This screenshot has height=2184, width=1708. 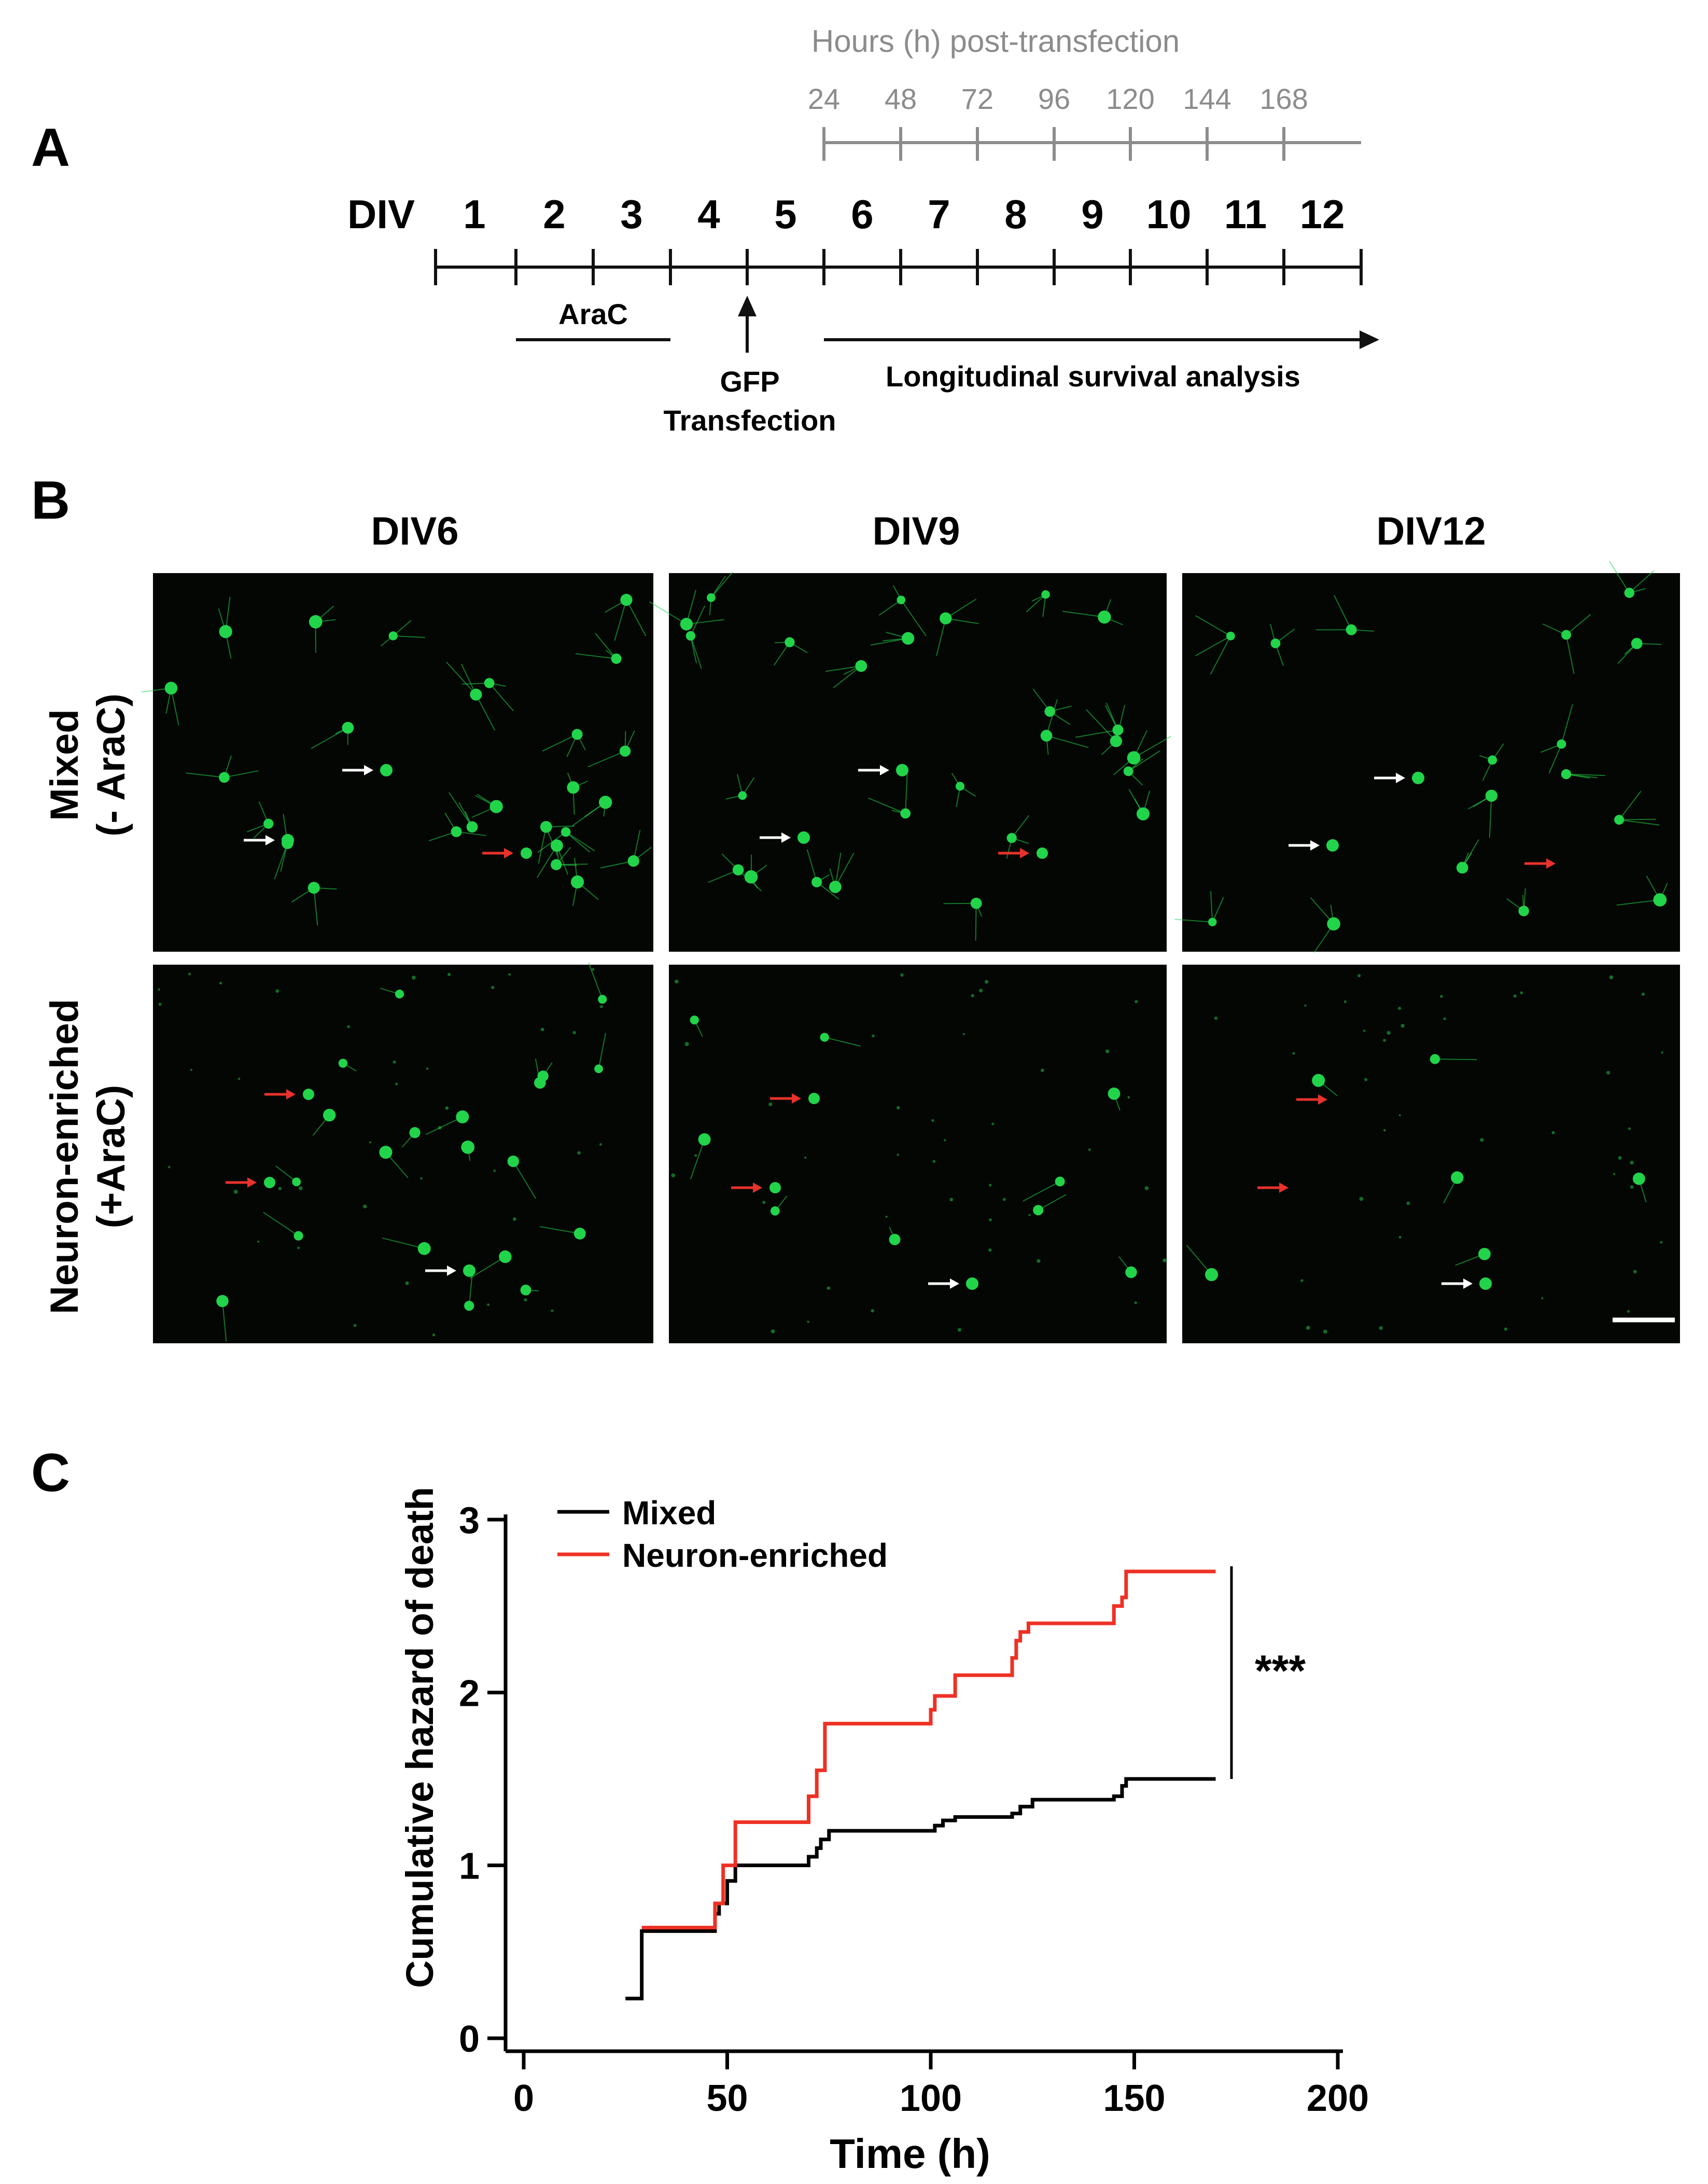 I want to click on div-day-label: 6, so click(x=862, y=214).